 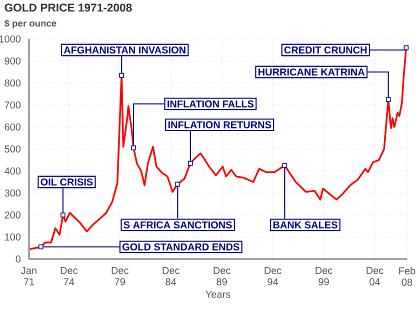 What do you see at coordinates (325, 50) in the screenshot?
I see `annotation: CREDIT CRUNCH` at bounding box center [325, 50].